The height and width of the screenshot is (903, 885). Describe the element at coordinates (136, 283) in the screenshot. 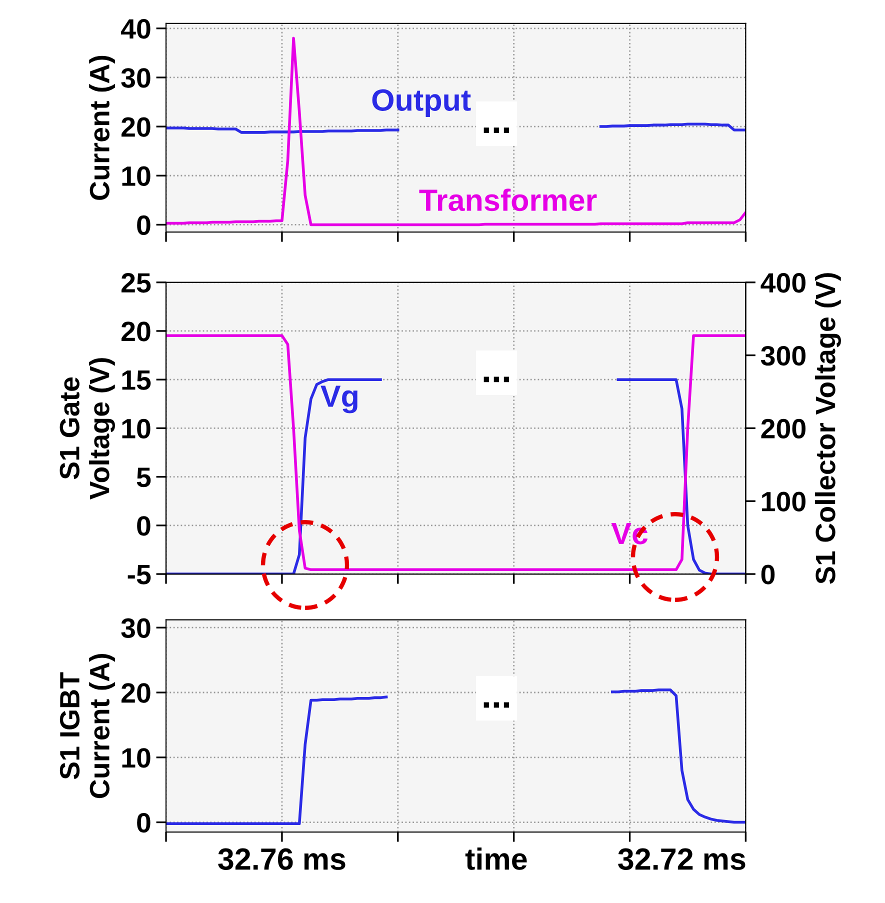

I see `y-tick-label: 25` at that location.